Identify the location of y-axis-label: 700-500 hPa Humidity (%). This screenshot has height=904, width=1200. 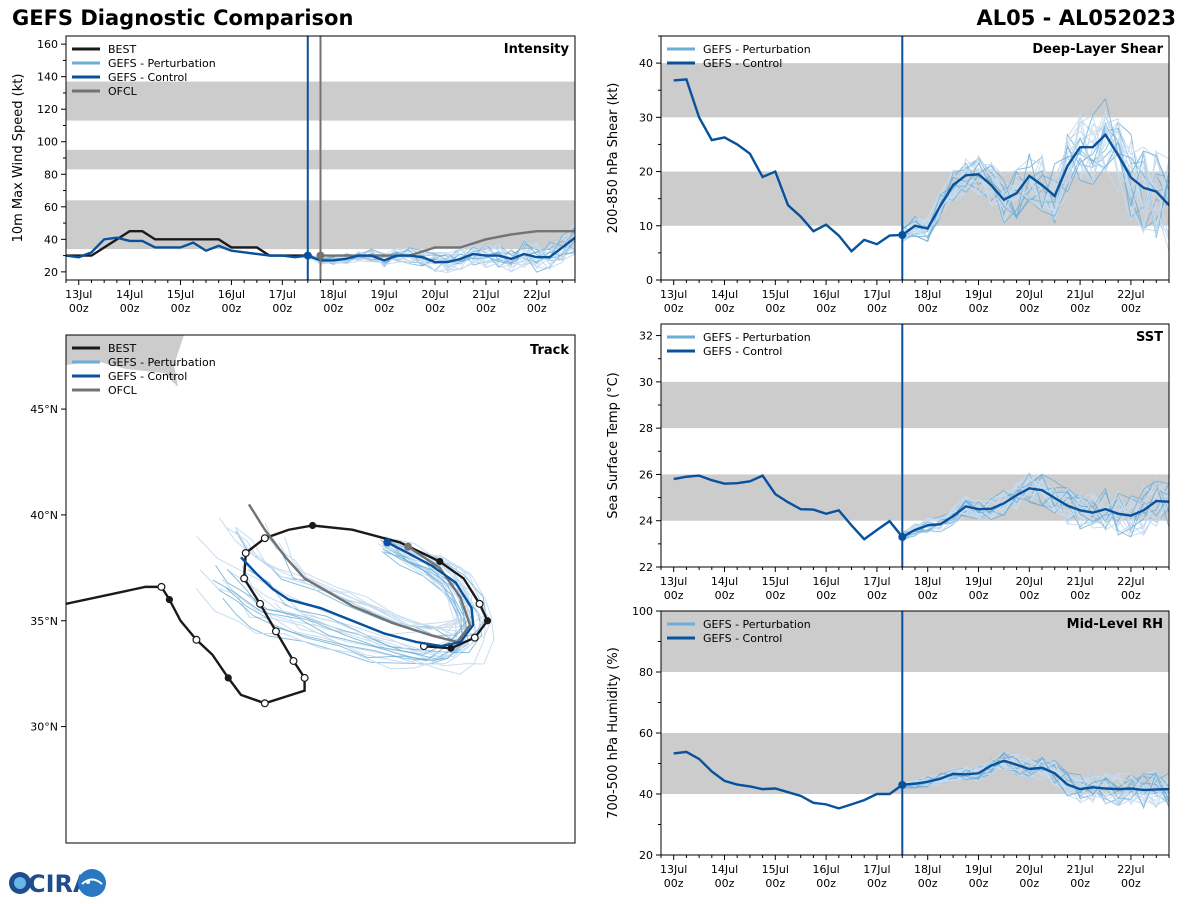
(613, 733).